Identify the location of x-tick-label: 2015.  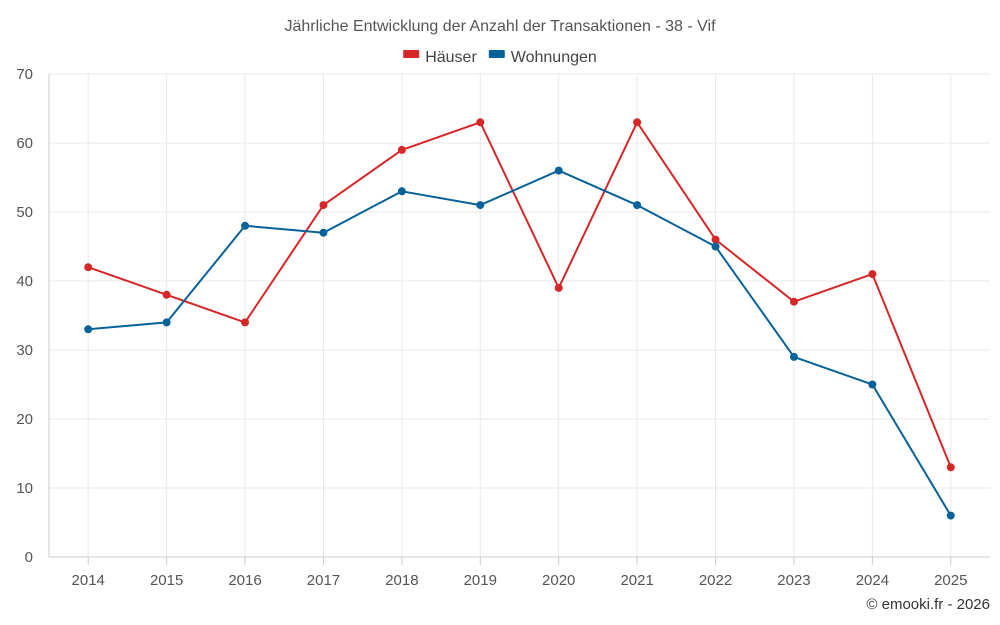
(166, 580).